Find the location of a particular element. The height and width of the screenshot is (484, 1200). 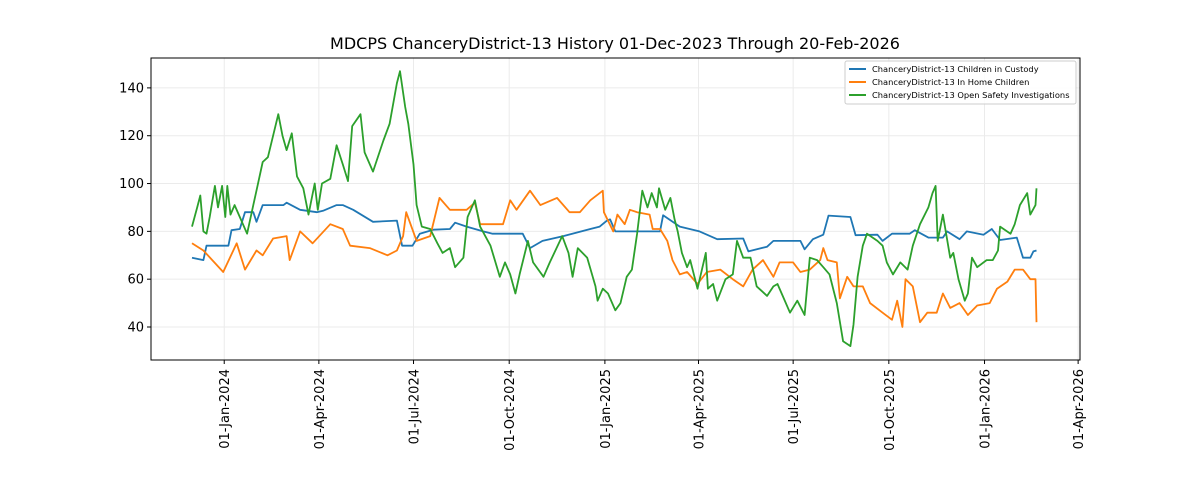

x-tick-label: 01-Jul-2025 is located at coordinates (794, 406).